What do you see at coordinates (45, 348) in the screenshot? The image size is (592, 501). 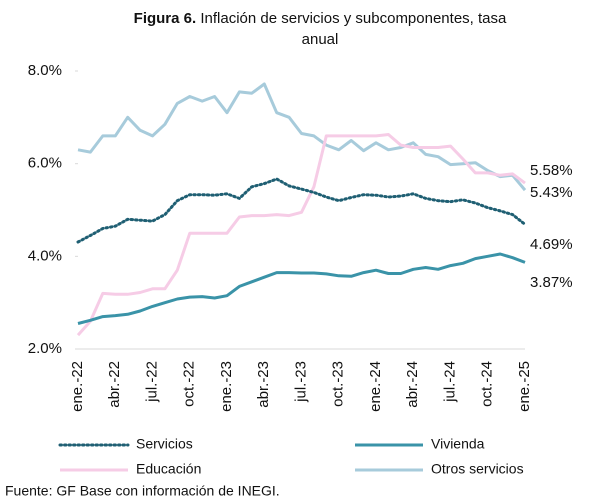 I see `y-tick-label: 2.0%` at bounding box center [45, 348].